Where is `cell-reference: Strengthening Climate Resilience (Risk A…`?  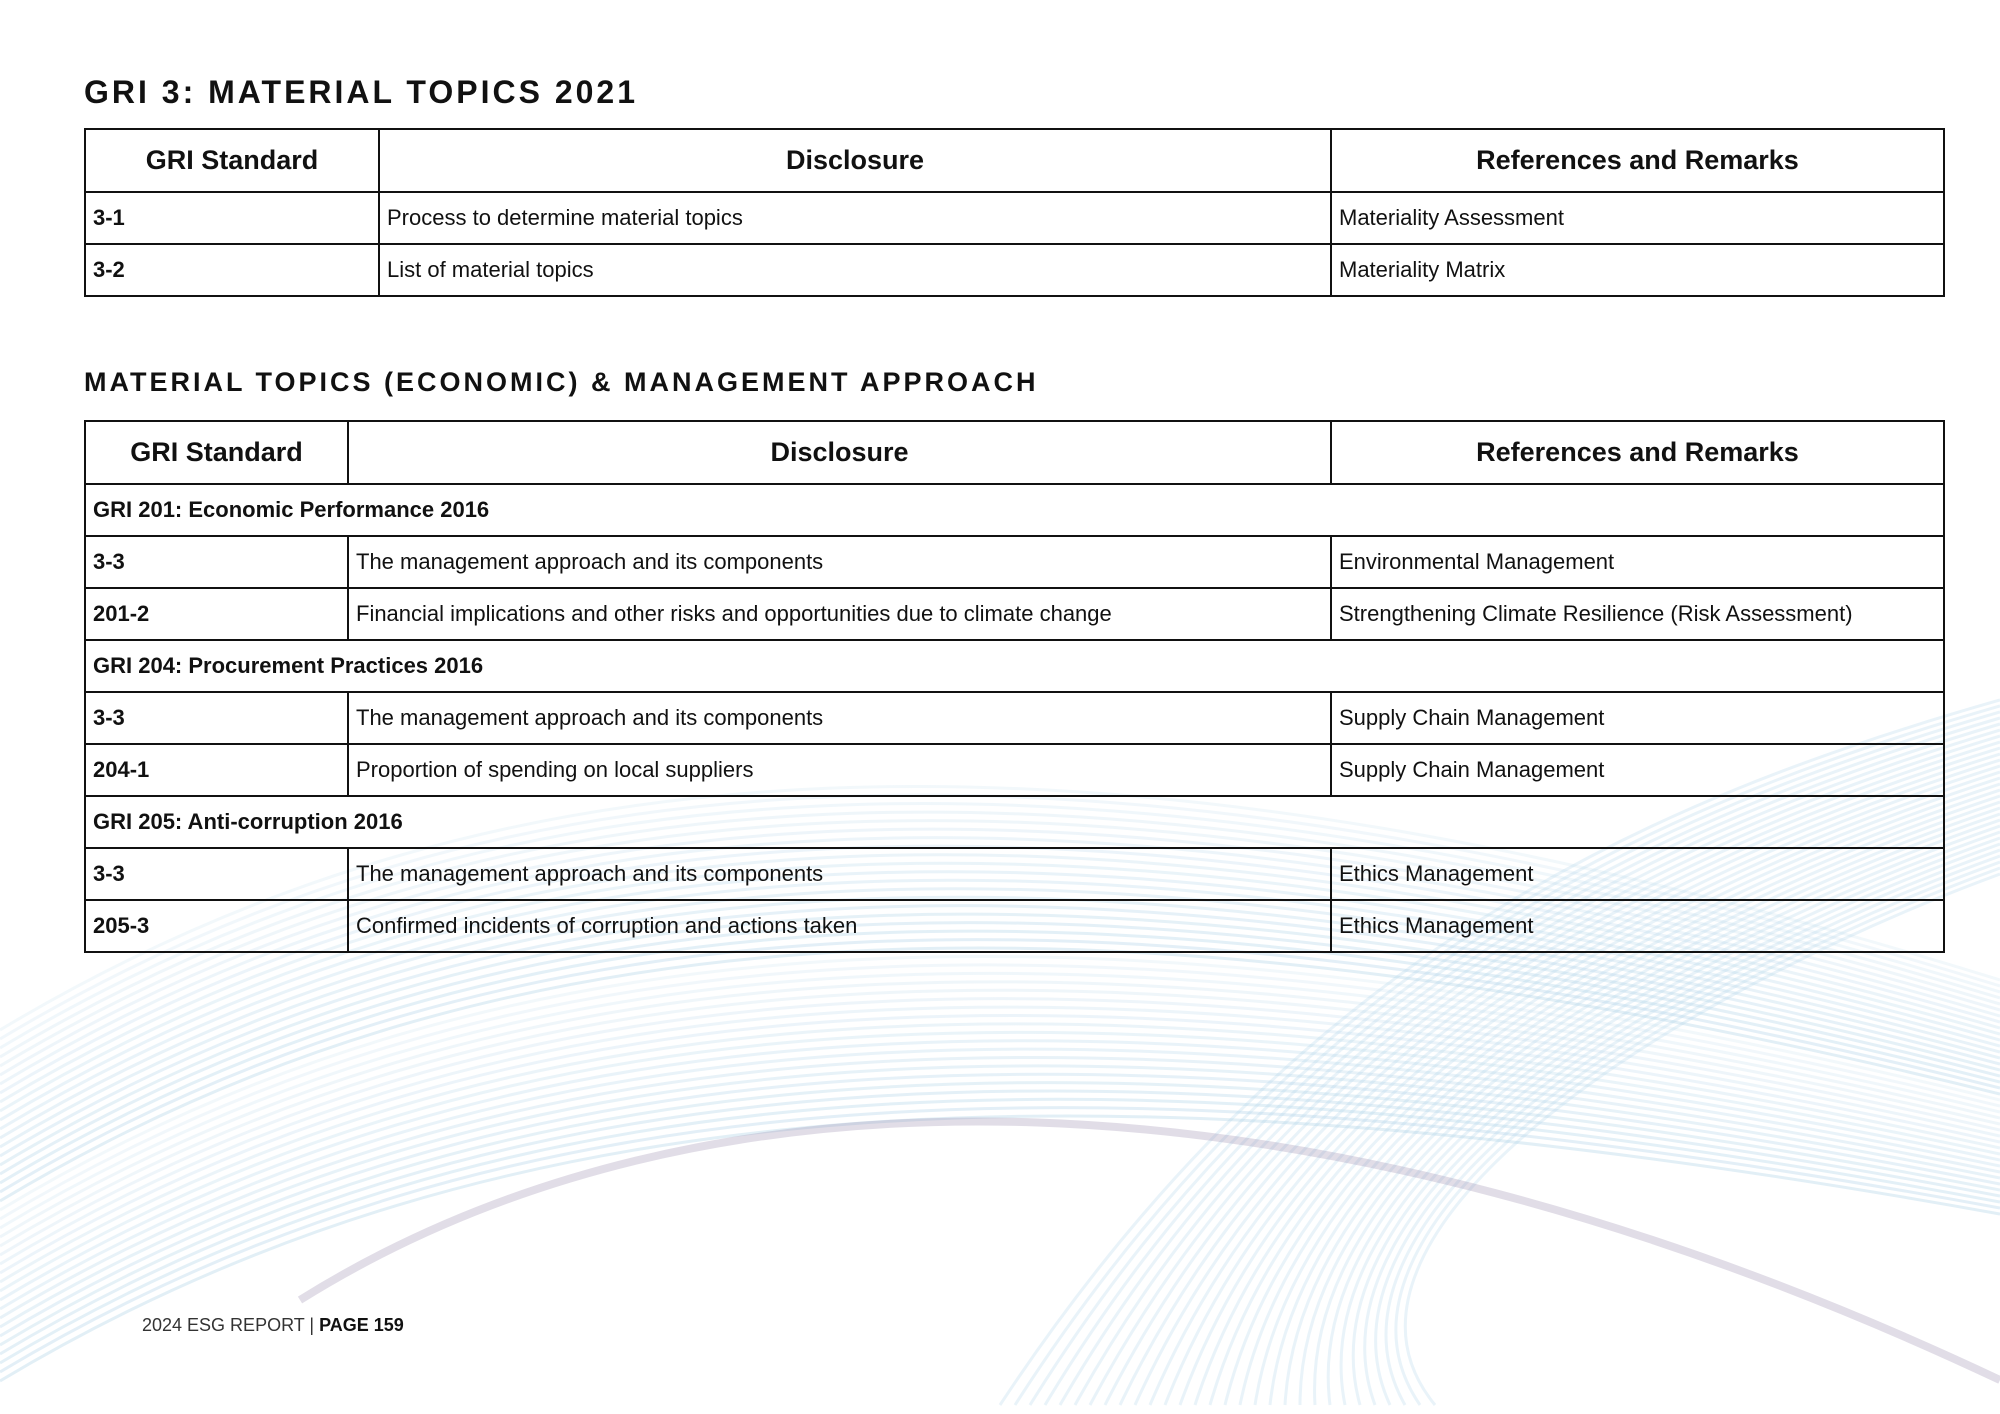 cell-reference: Strengthening Climate Resilience (Risk A… is located at coordinates (1637, 614).